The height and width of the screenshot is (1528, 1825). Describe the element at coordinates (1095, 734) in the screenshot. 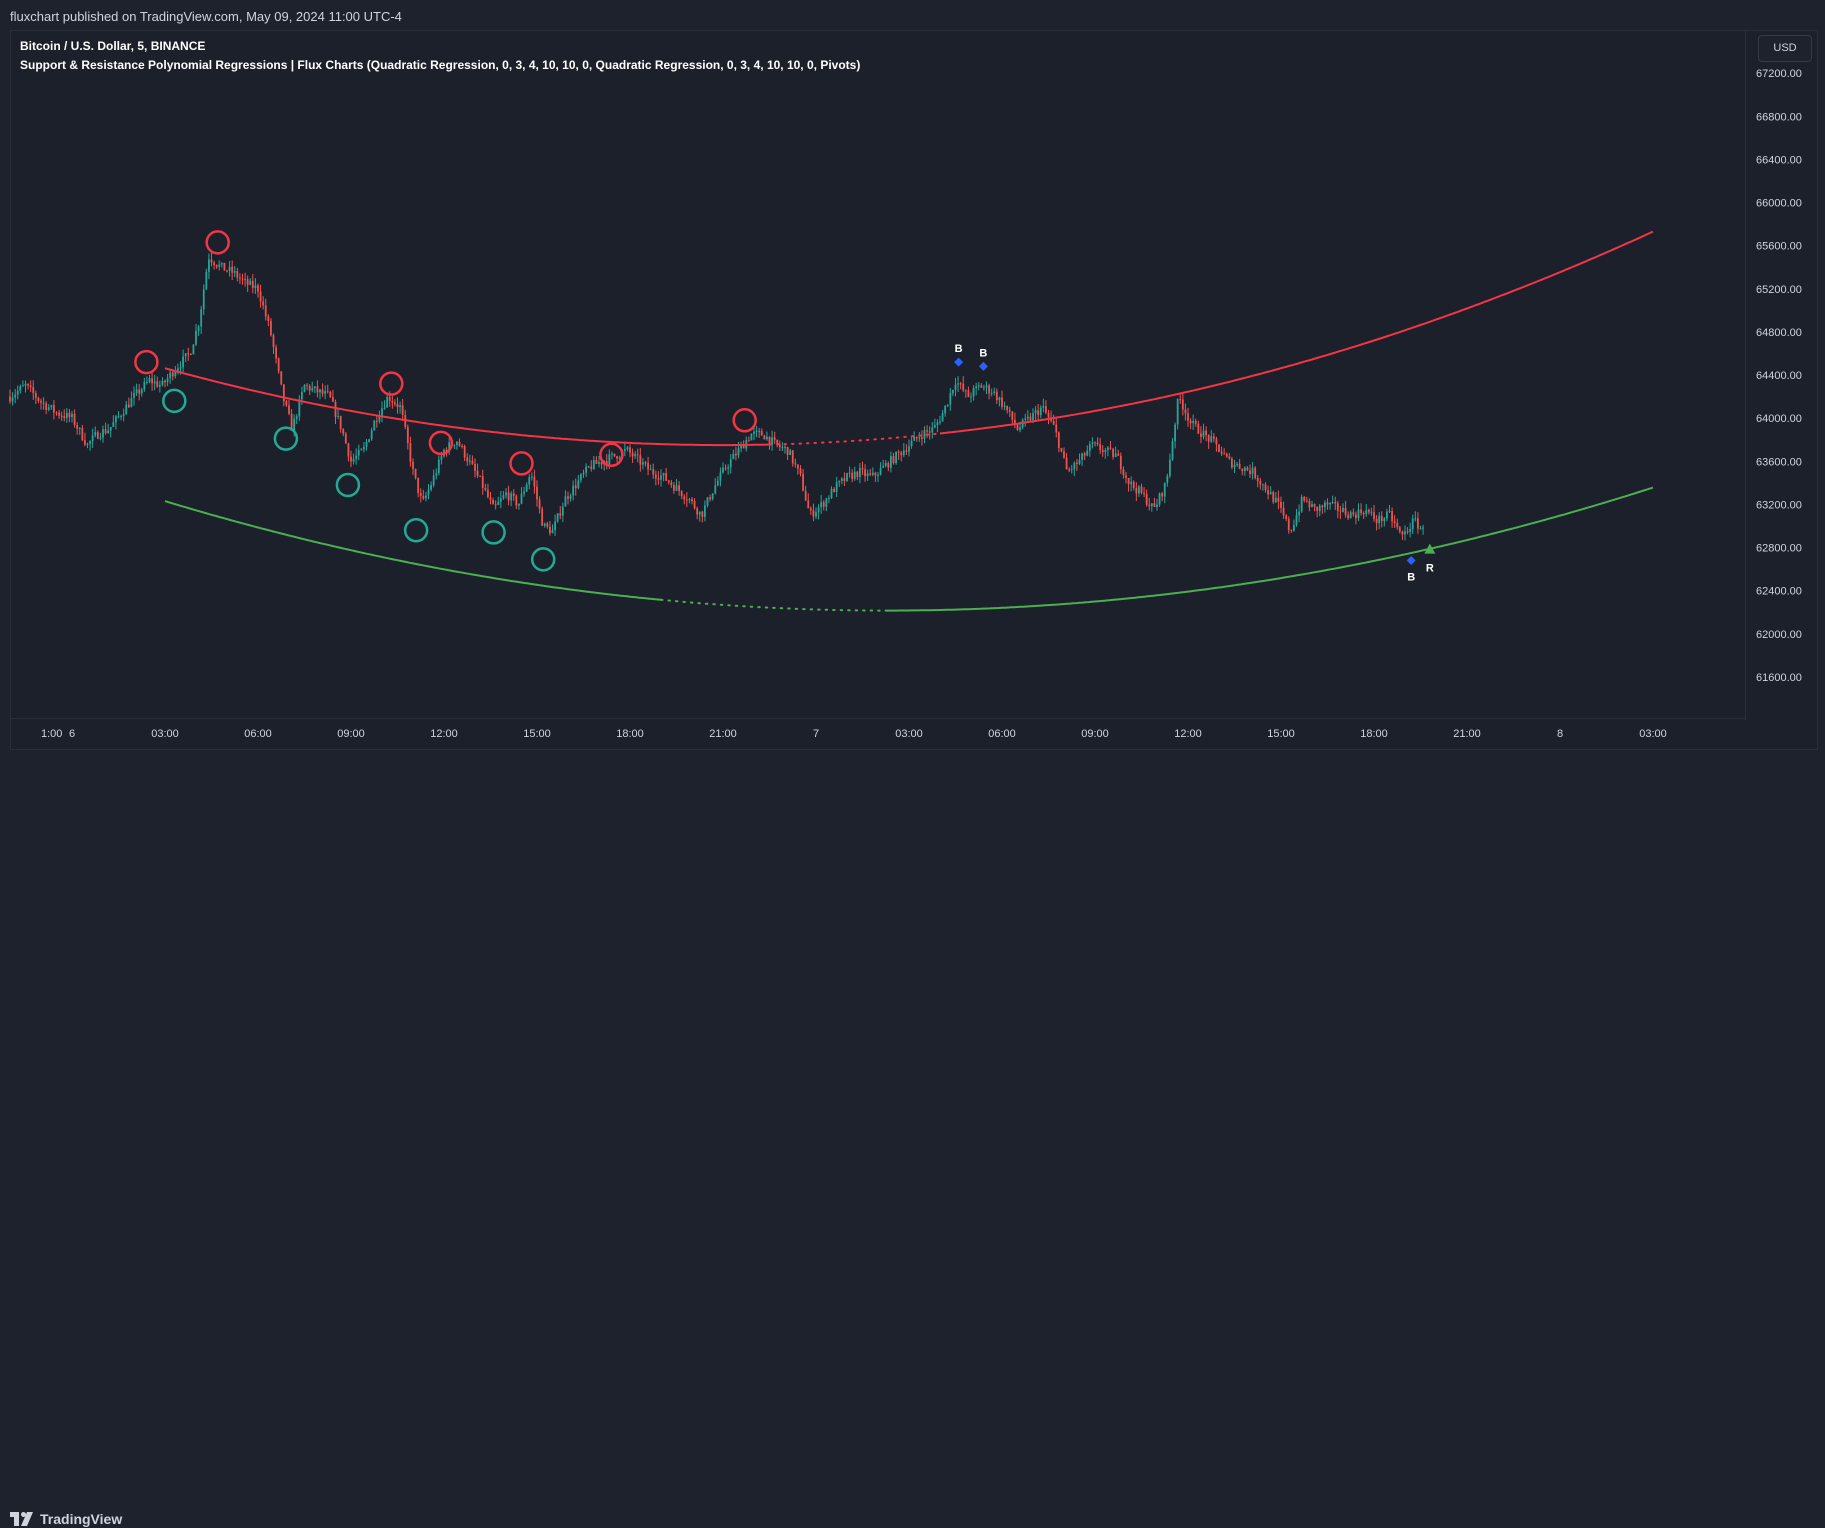

I see `time-tick-label: 09:00` at that location.